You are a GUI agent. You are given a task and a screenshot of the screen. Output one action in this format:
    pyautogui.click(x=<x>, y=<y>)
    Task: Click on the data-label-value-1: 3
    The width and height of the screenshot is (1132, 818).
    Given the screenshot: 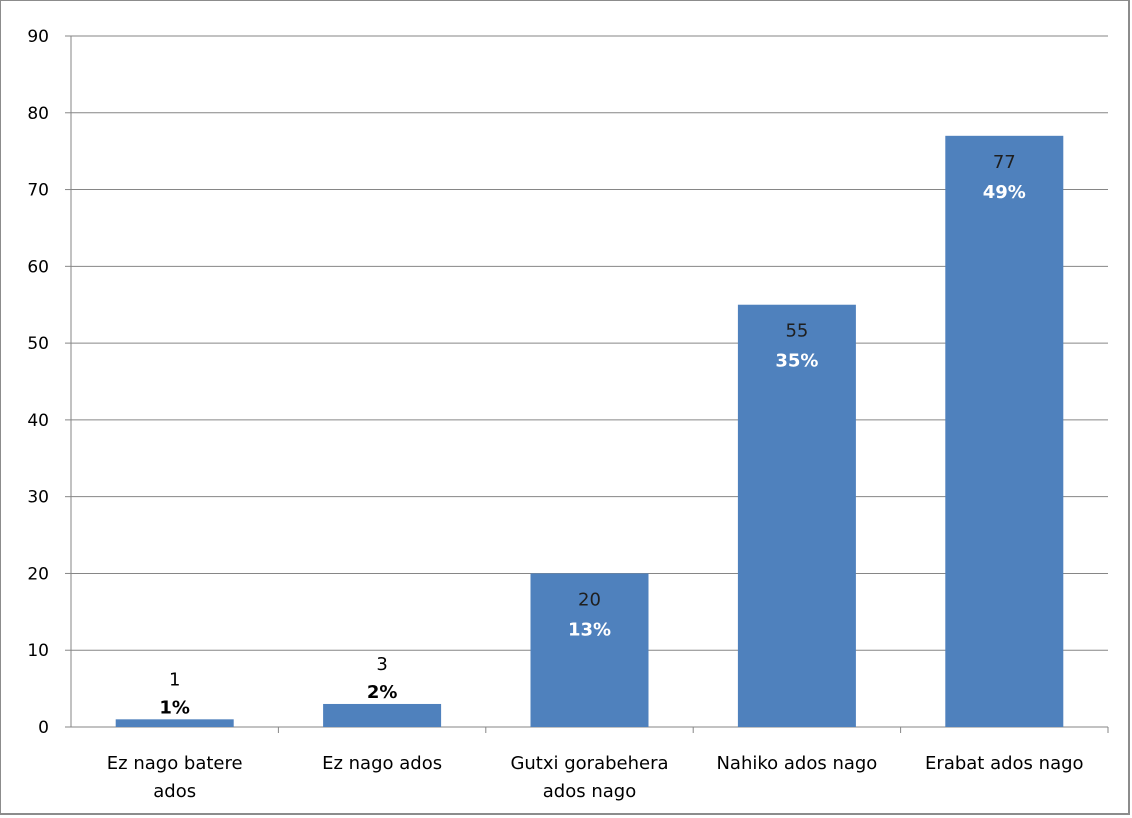 What is the action you would take?
    pyautogui.click(x=381, y=664)
    